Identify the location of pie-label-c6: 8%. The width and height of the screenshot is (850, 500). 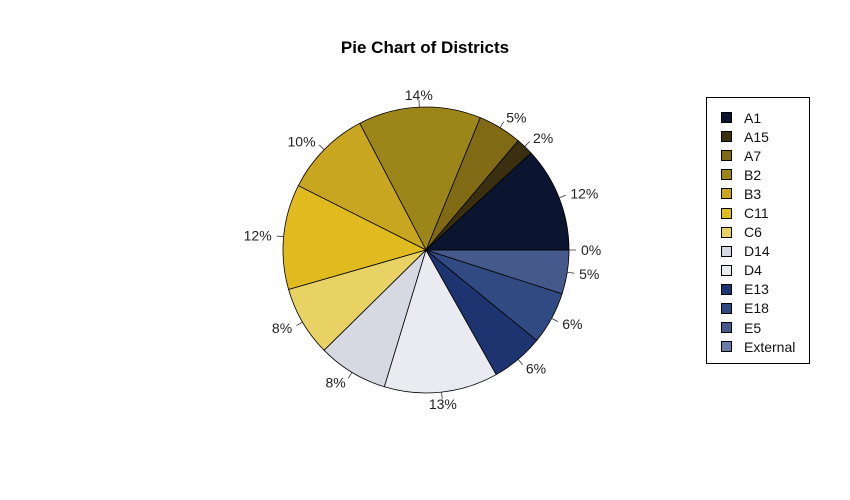
(282, 328).